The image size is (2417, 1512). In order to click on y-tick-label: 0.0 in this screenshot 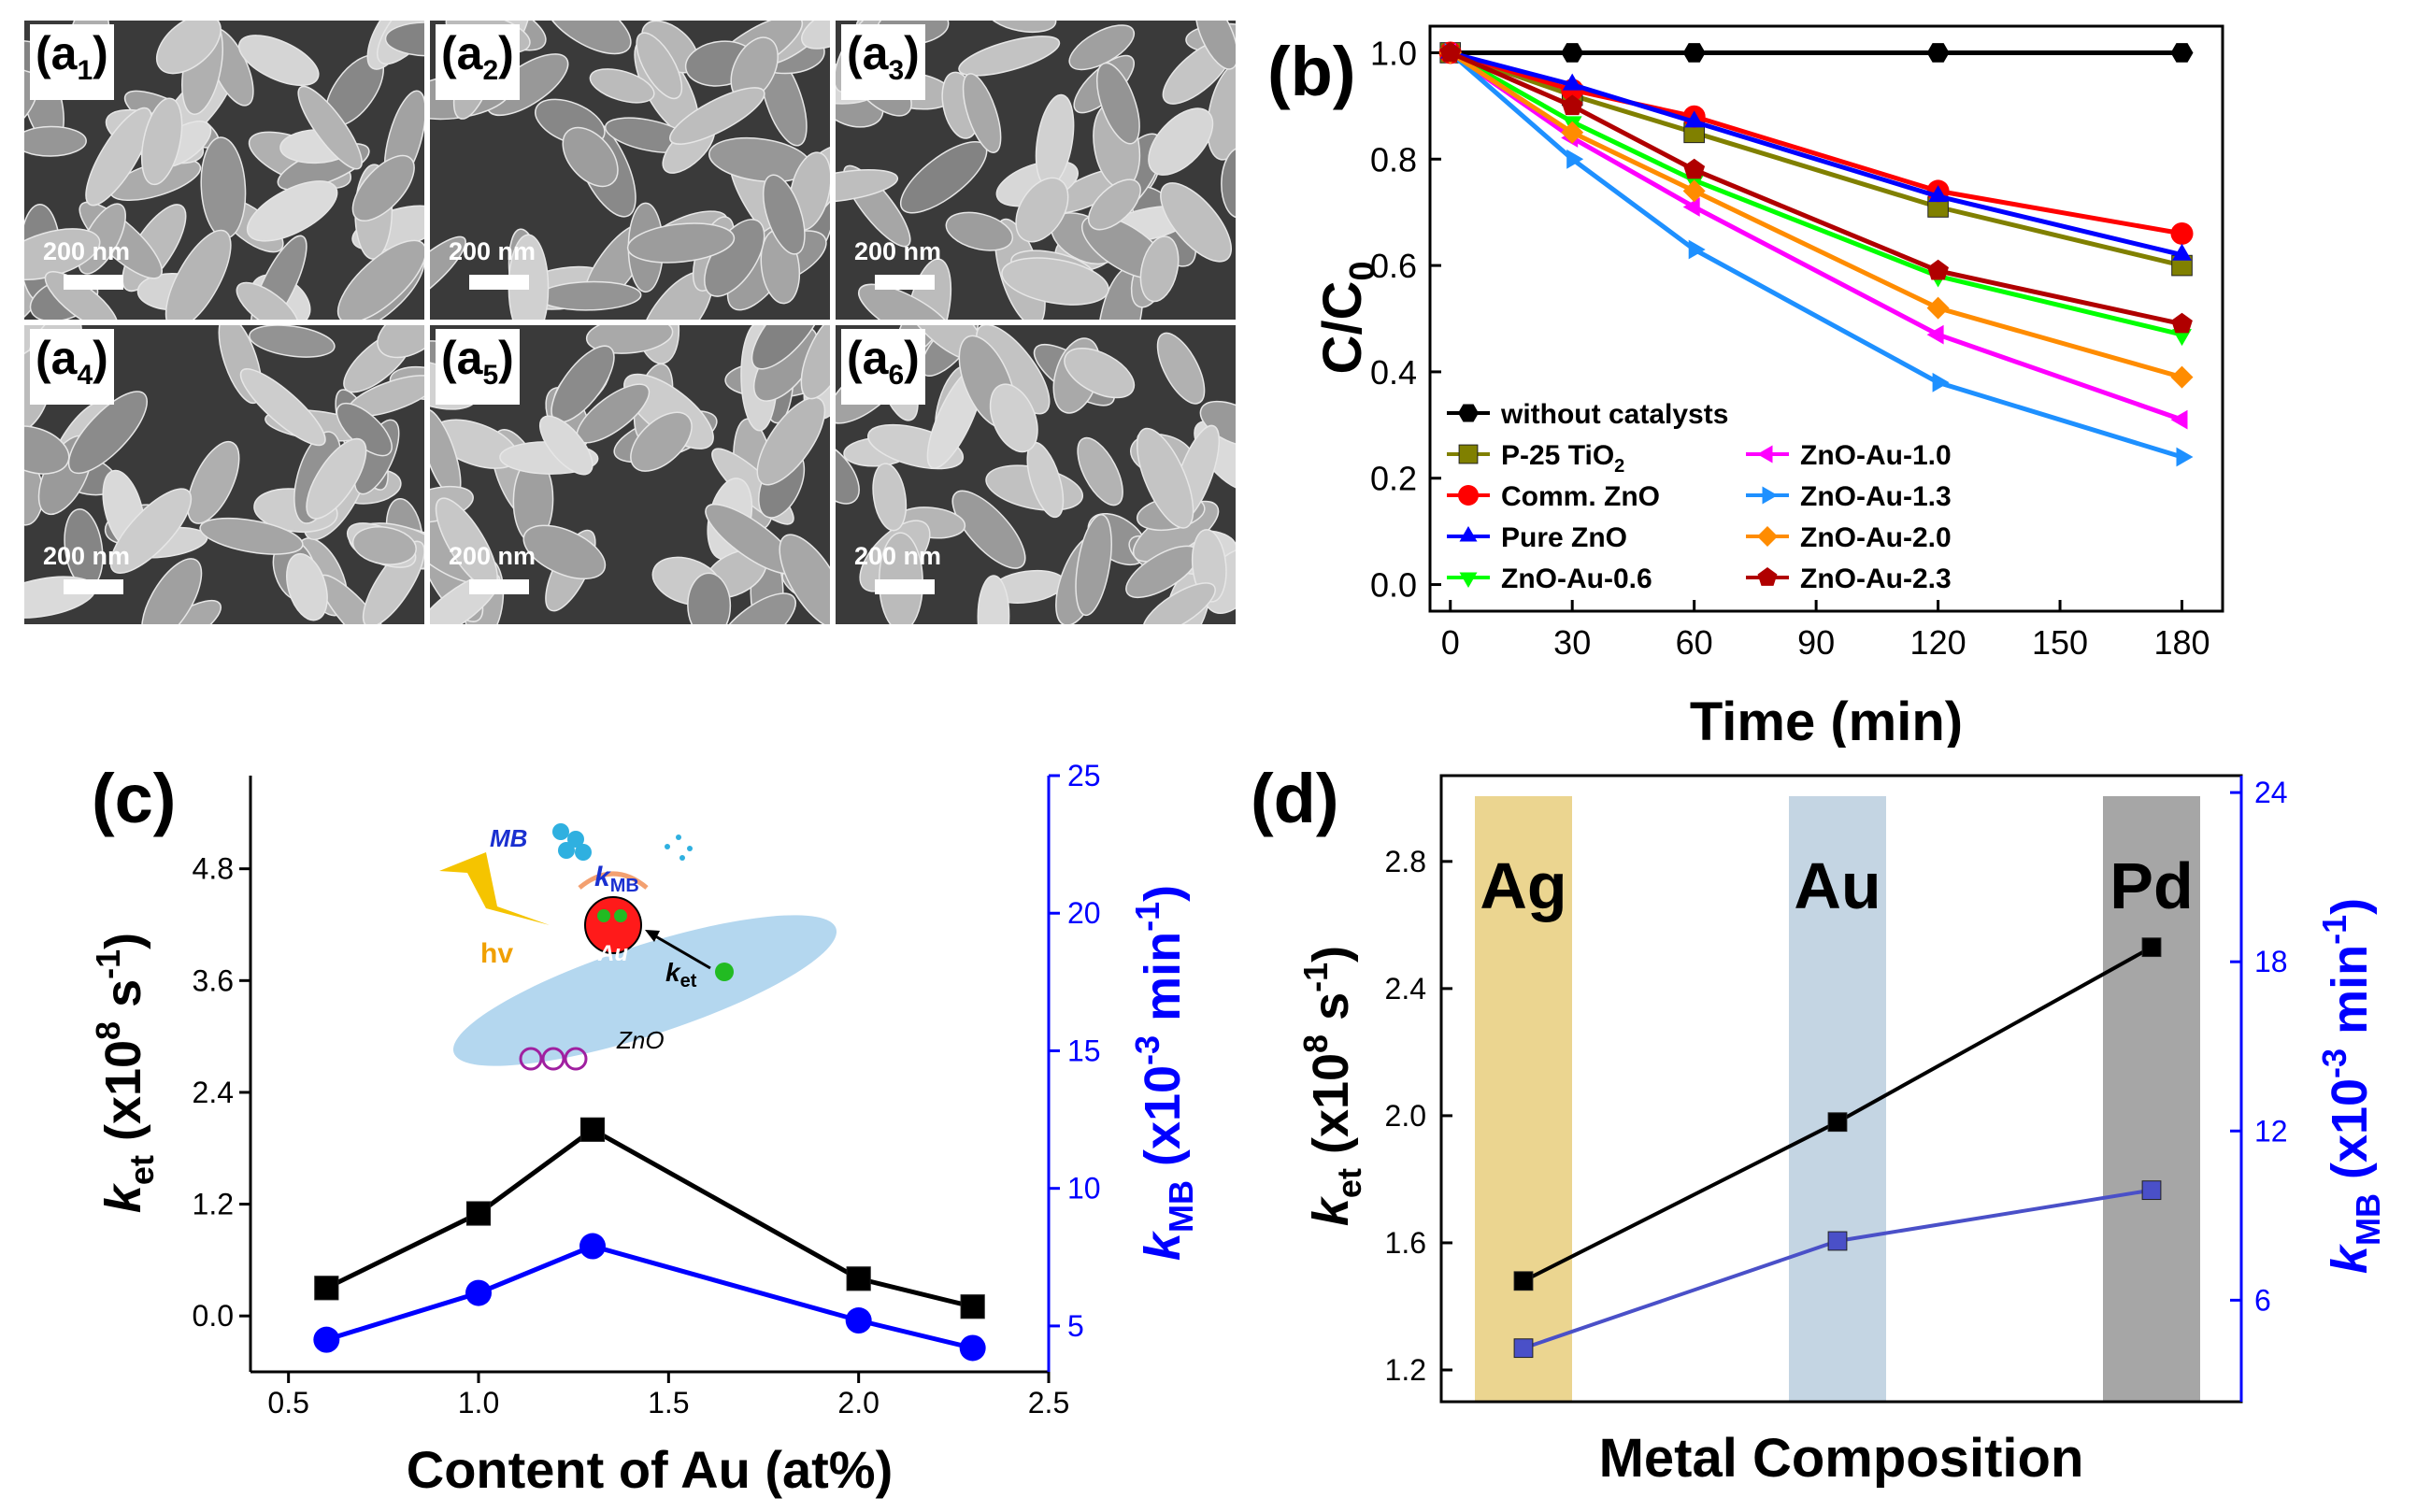, I will do `click(214, 1316)`.